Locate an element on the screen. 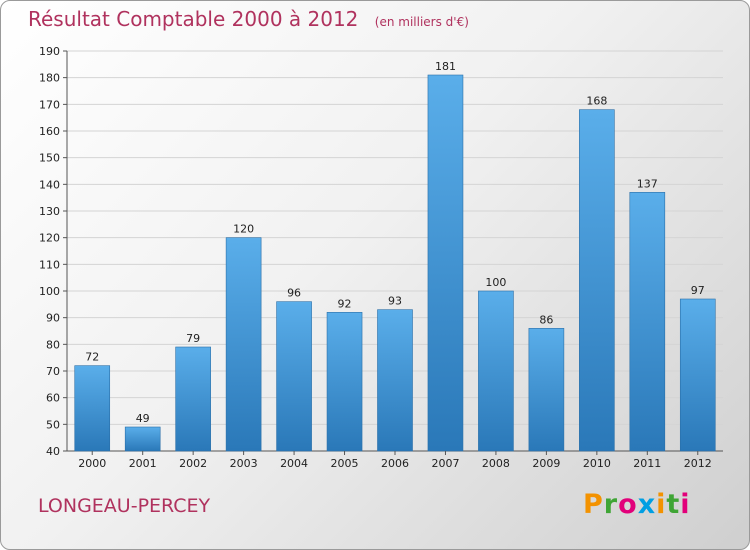 Image resolution: width=750 pixels, height=550 pixels. x-tick-label: 2008 is located at coordinates (496, 463).